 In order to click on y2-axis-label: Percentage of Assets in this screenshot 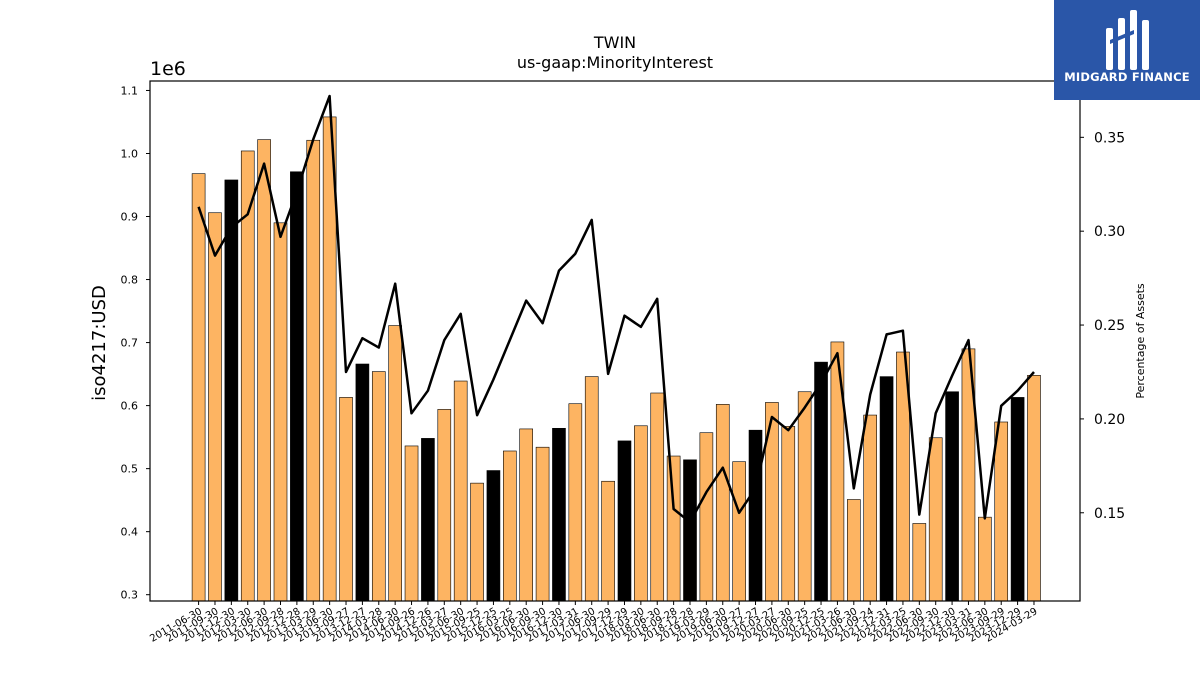, I will do `click(1140, 341)`.